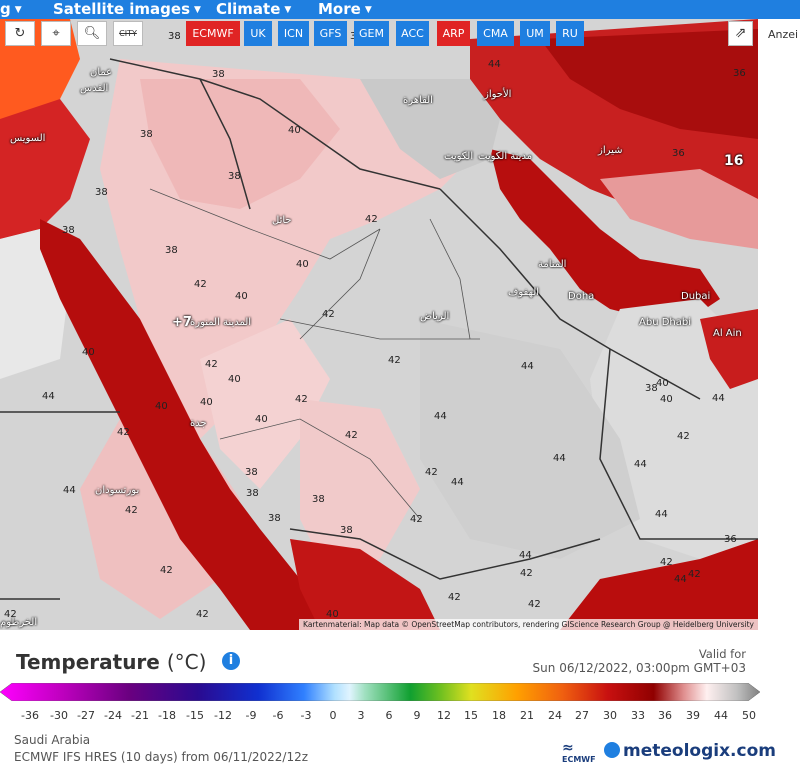 This screenshot has height=771, width=800. I want to click on refresh-button: ↻, so click(20, 33).